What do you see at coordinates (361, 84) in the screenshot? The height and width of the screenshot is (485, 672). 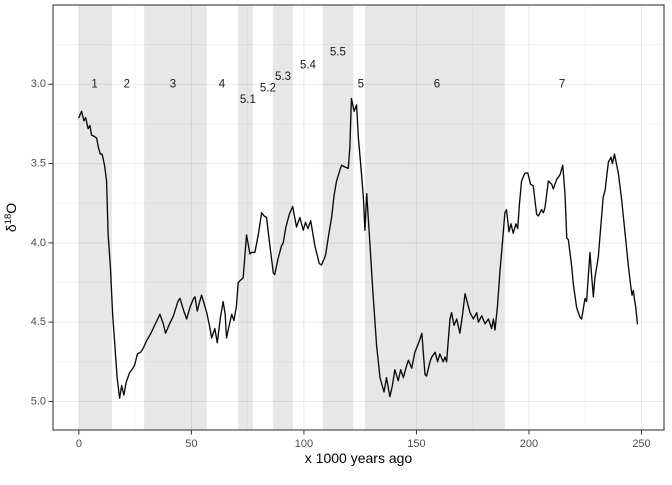 I see `stage-label-5: 5` at bounding box center [361, 84].